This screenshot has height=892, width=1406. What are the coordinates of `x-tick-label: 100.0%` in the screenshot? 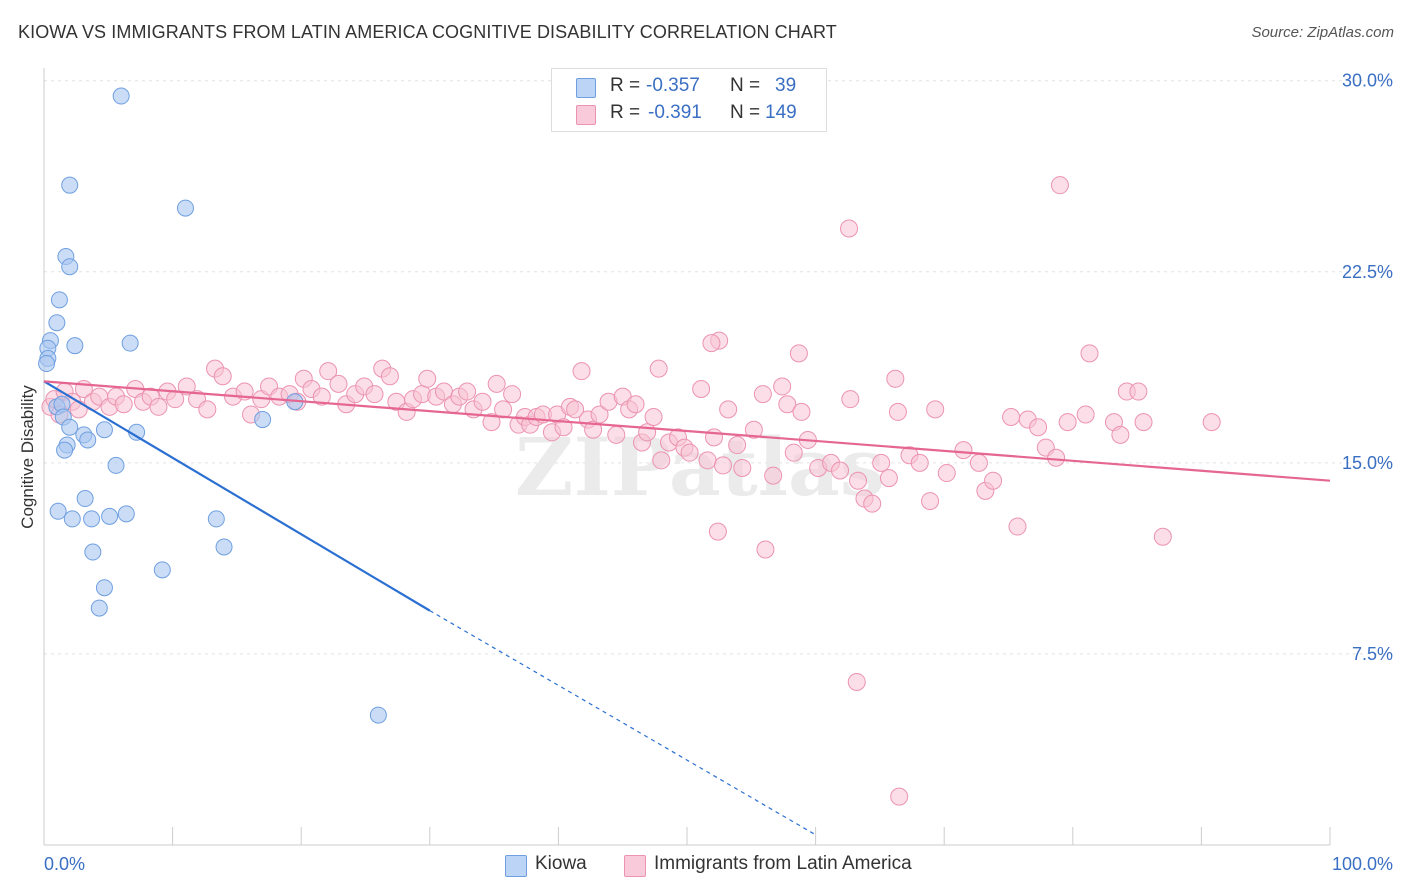 It's located at (1362, 864).